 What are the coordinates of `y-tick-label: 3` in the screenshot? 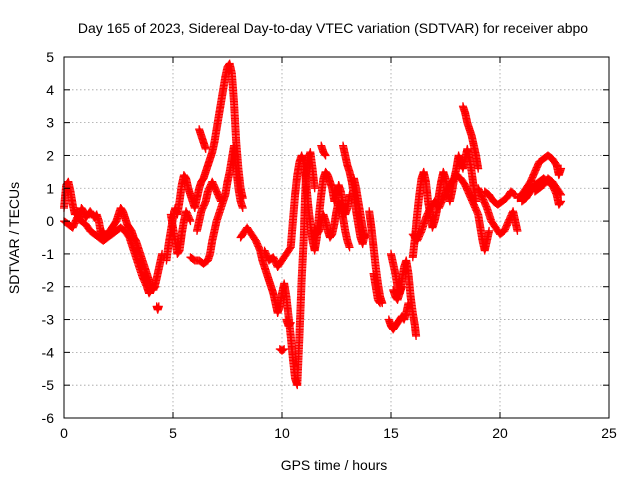 It's located at (50, 123).